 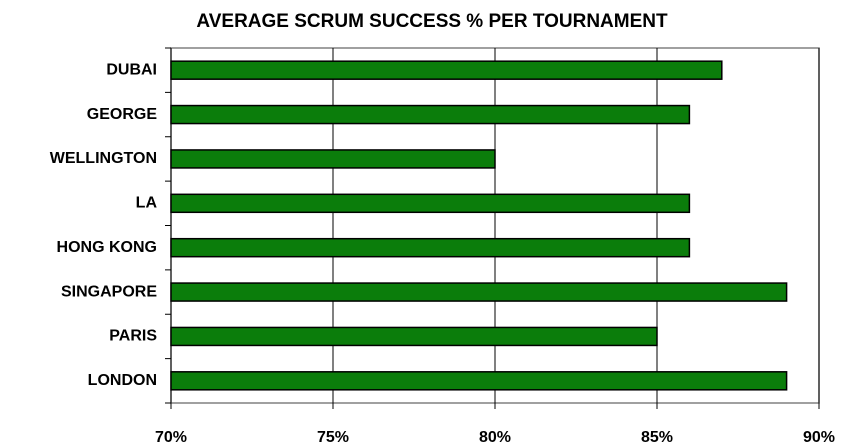 What do you see at coordinates (133, 336) in the screenshot?
I see `y-tick-label: PARIS` at bounding box center [133, 336].